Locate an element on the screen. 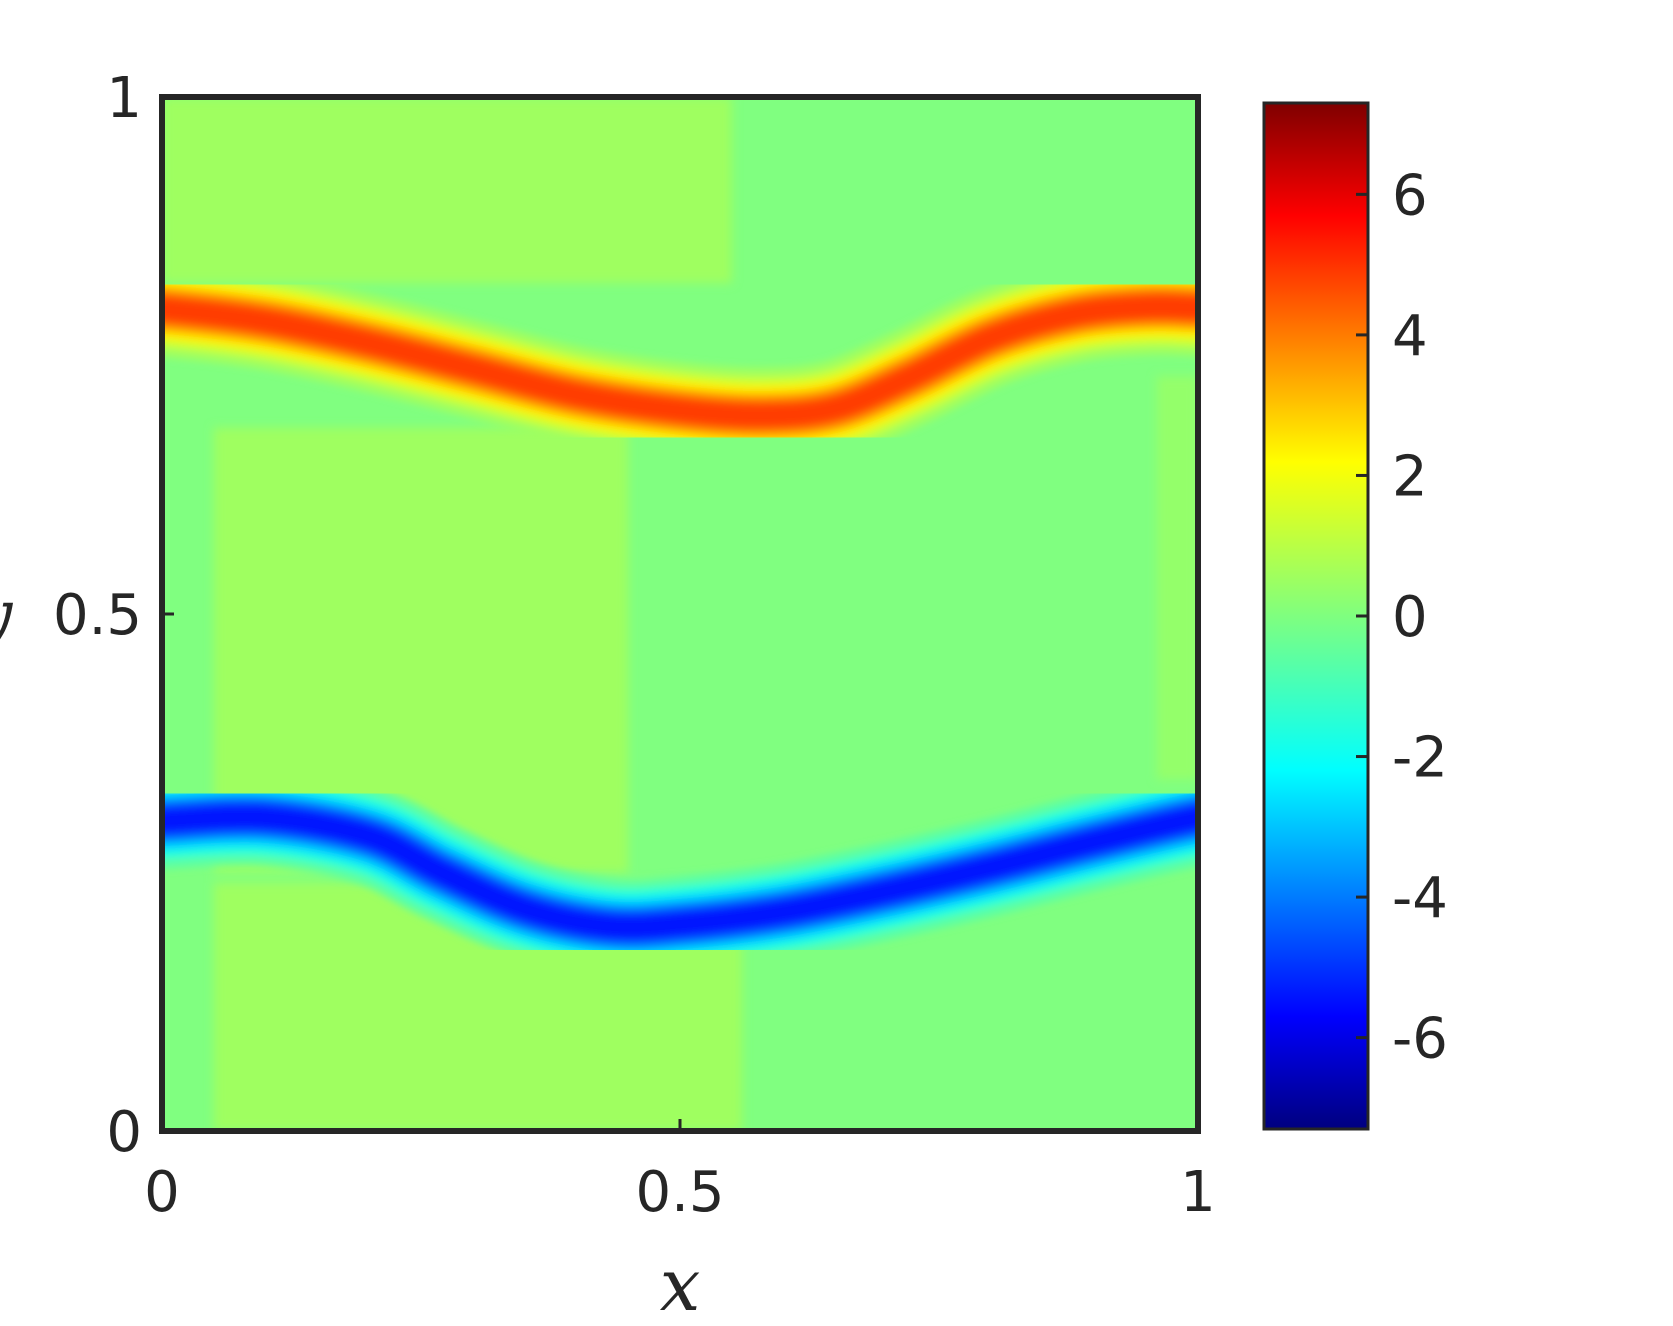  colorbar-tick-label: -2 is located at coordinates (1420, 758).